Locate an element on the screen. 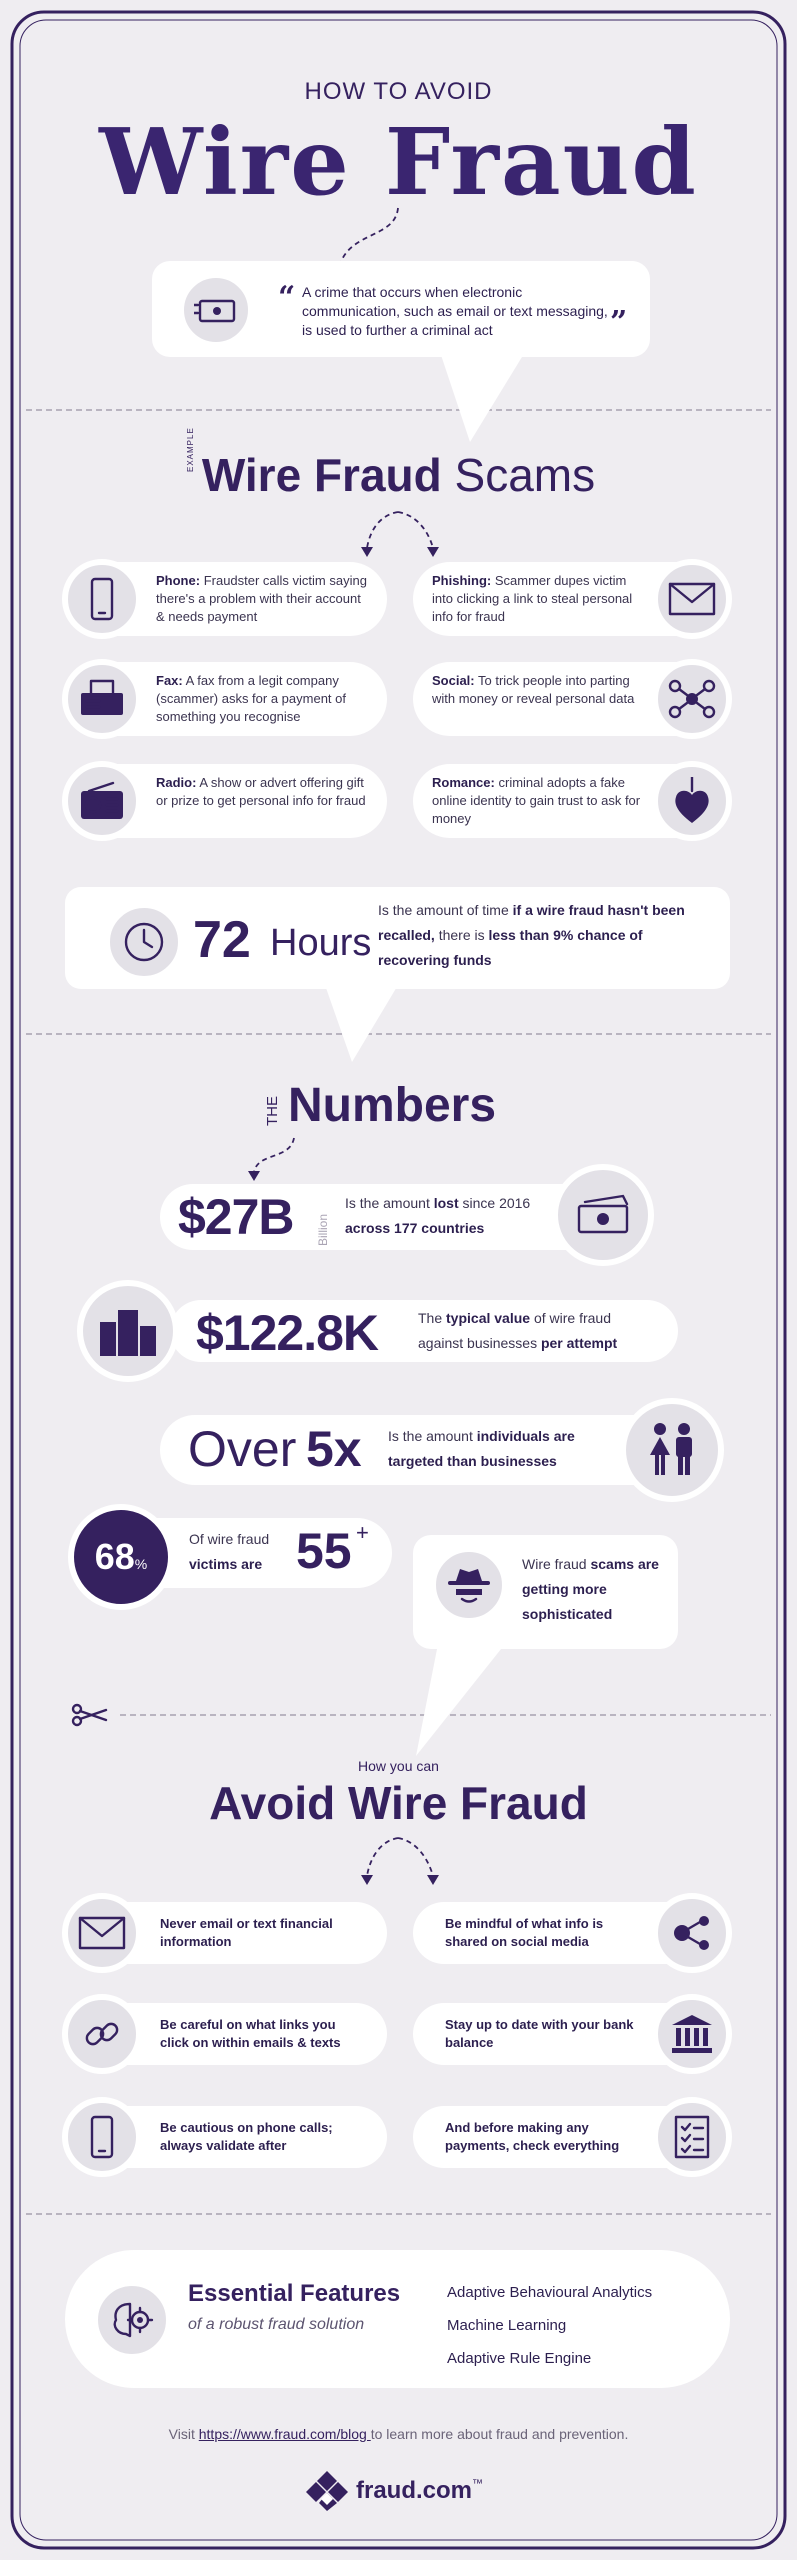 The height and width of the screenshot is (2560, 797). buildings-icon is located at coordinates (128, 1331).